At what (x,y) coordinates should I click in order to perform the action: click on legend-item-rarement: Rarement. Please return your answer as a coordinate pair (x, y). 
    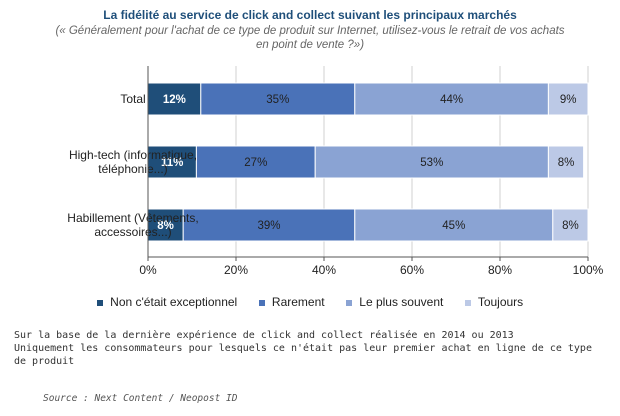
    Looking at the image, I should click on (291, 302).